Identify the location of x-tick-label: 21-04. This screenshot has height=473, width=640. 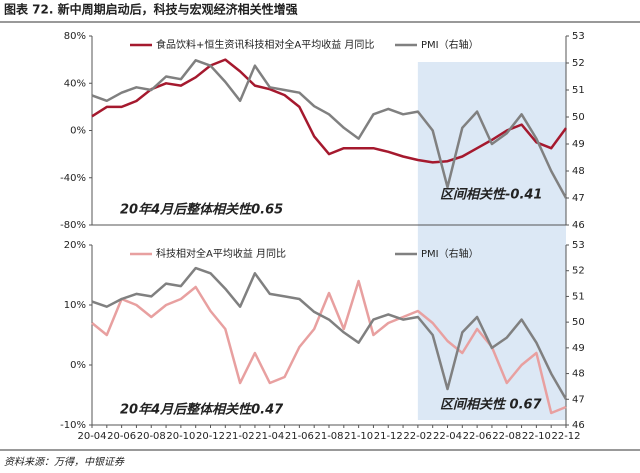
(269, 436).